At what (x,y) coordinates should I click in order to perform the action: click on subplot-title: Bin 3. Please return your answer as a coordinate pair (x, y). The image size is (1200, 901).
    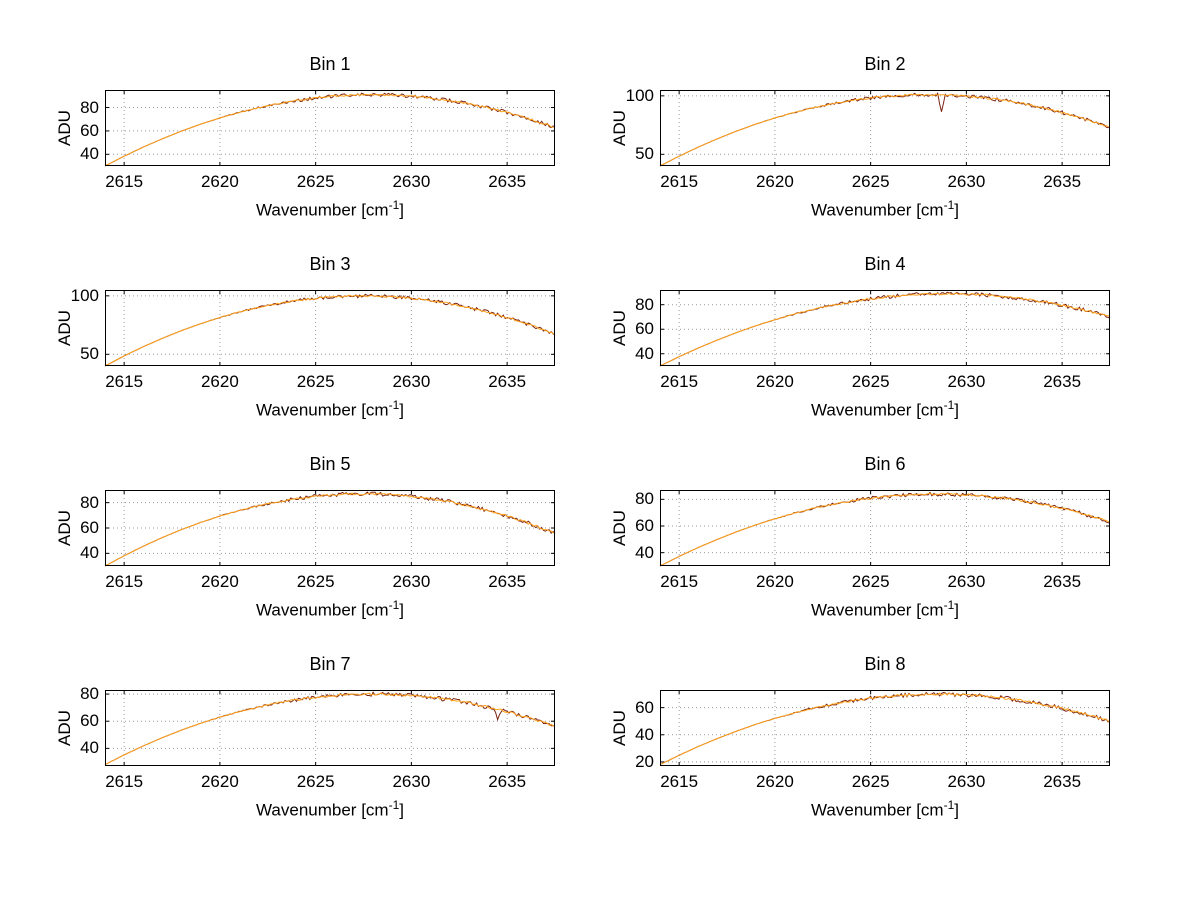
    Looking at the image, I should click on (330, 264).